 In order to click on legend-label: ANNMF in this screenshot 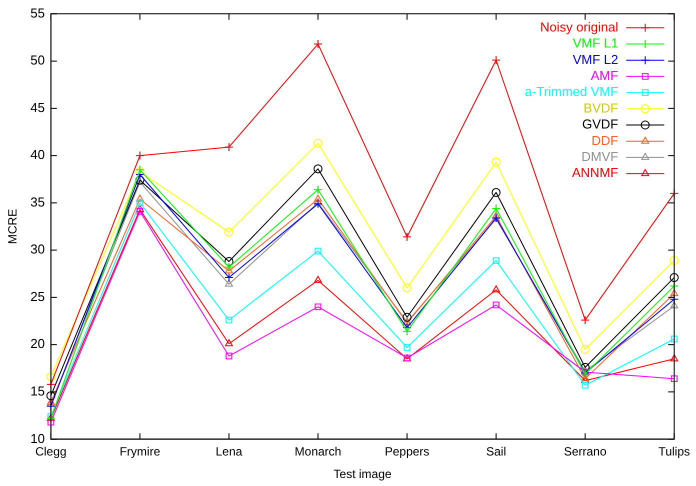, I will do `click(595, 172)`.